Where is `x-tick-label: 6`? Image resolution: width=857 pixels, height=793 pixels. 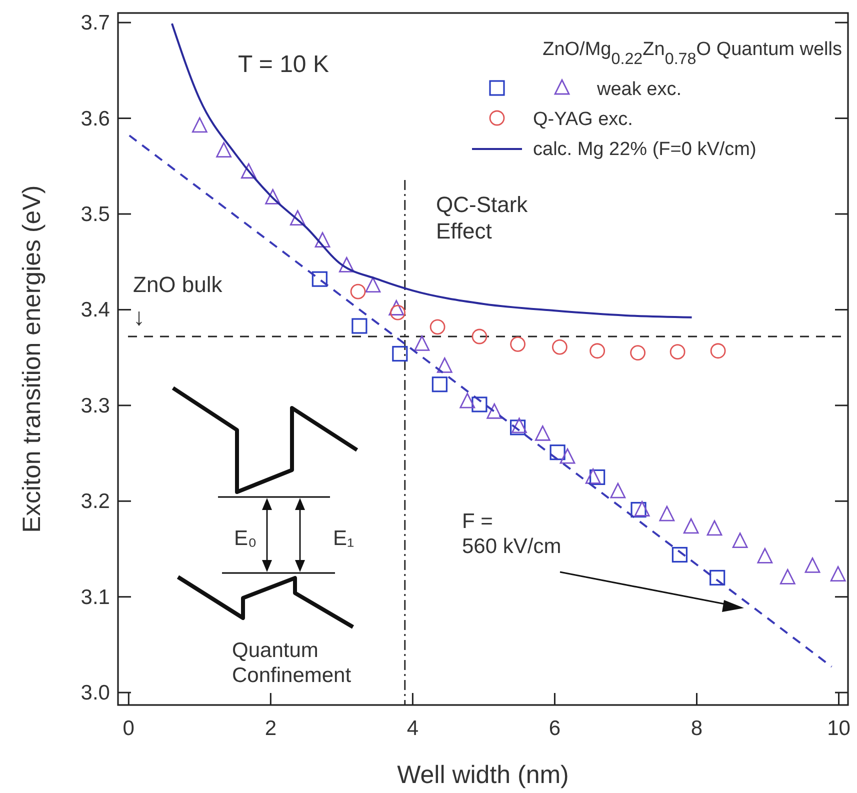 x-tick-label: 6 is located at coordinates (554, 728).